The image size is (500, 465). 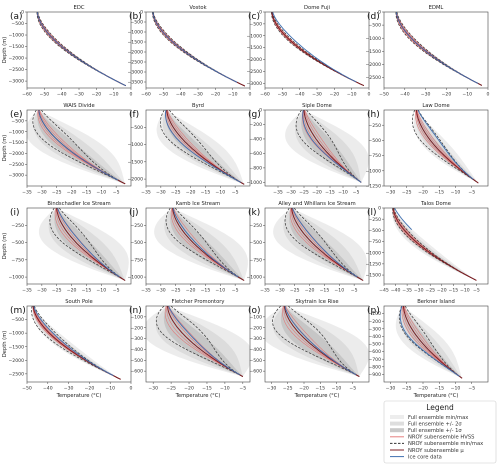 I want to click on y-tick-label: −1500, so click(x=254, y=48).